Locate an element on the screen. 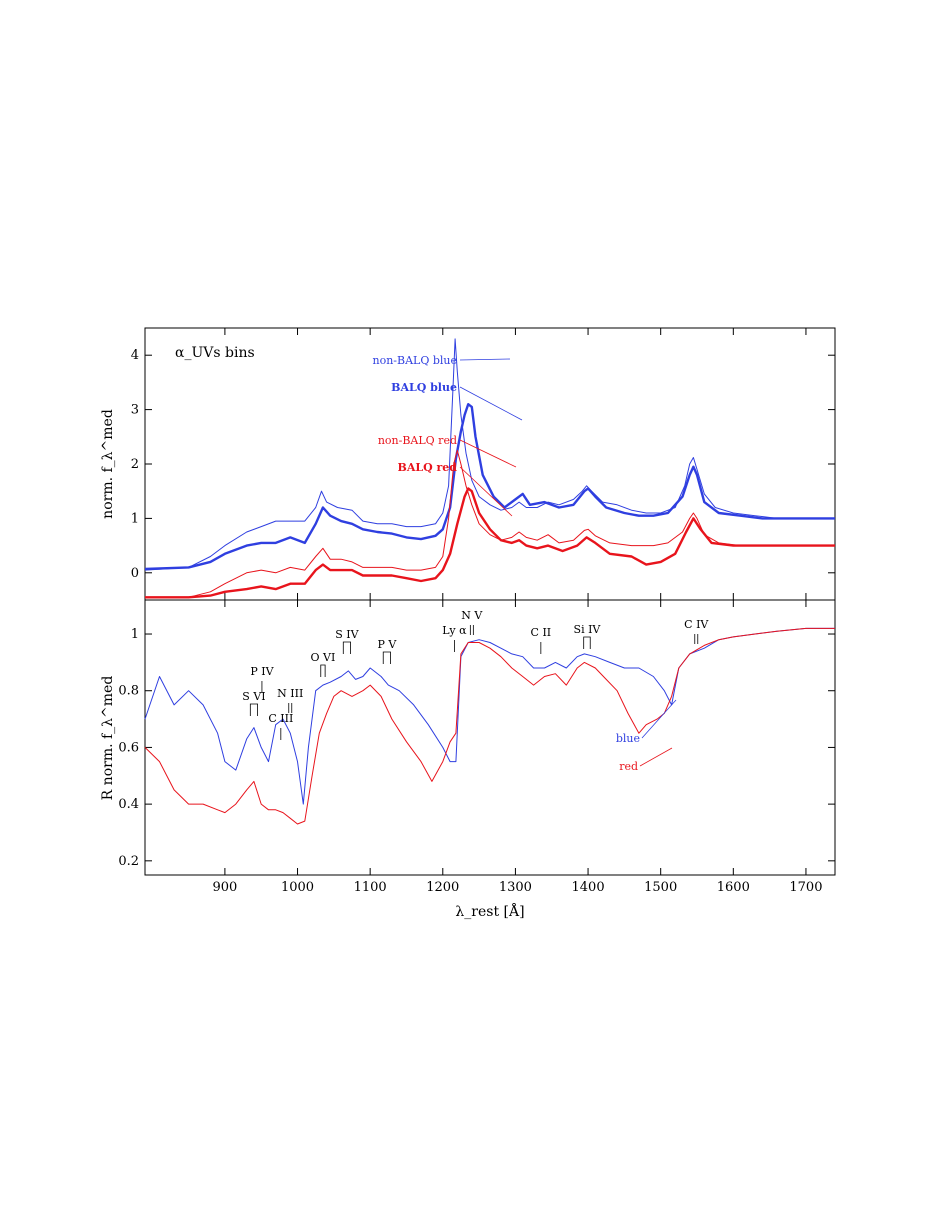 This screenshot has height=1227, width=948. top-series-balq-blue is located at coordinates (489, 487).